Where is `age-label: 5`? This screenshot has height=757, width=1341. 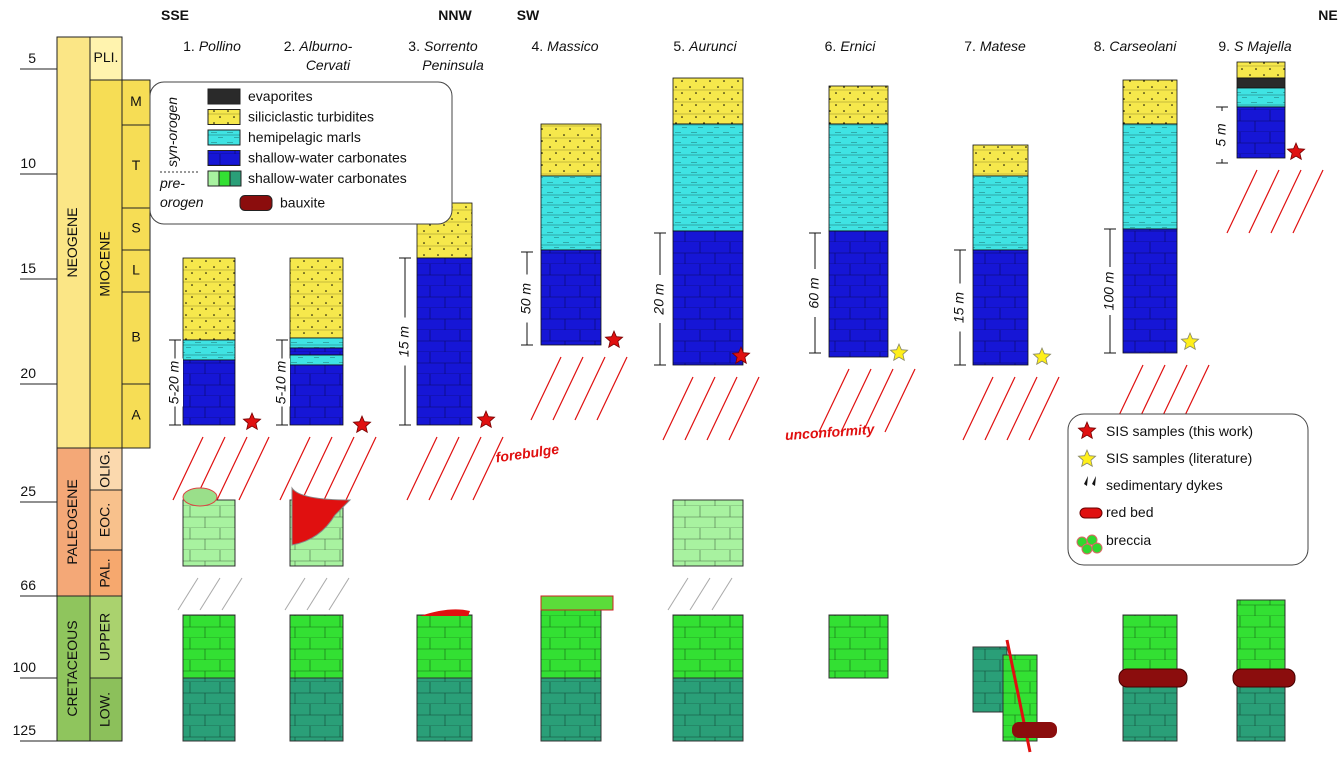 age-label: 5 is located at coordinates (32, 58).